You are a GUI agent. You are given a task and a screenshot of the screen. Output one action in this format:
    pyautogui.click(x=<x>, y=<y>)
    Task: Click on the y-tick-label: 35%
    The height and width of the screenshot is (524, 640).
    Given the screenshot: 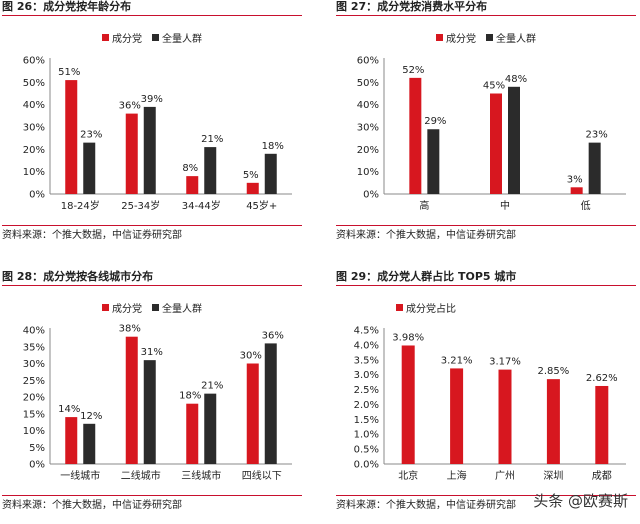 What is the action you would take?
    pyautogui.click(x=34, y=347)
    